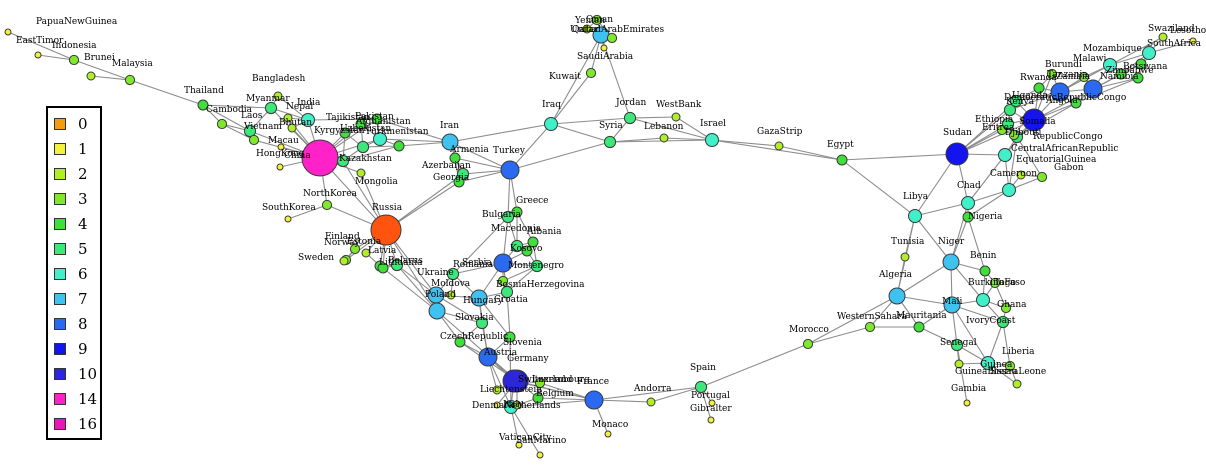 The width and height of the screenshot is (1206, 470). I want to click on label-mali: Mali, so click(952, 302).